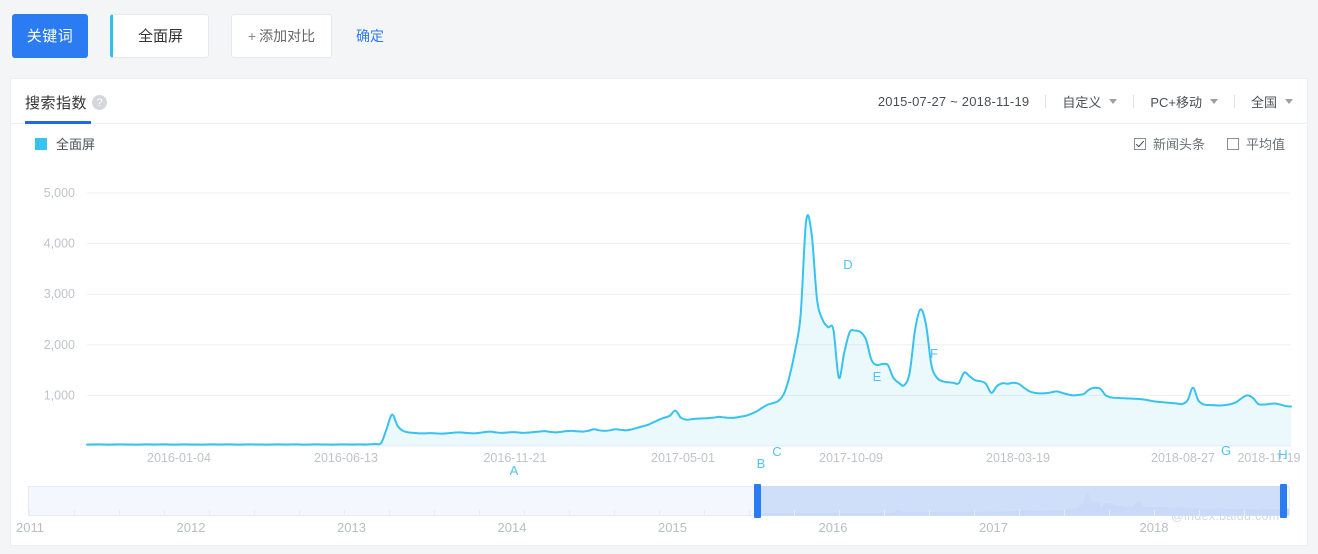  What do you see at coordinates (833, 527) in the screenshot?
I see `timeline-year-2016: 2016` at bounding box center [833, 527].